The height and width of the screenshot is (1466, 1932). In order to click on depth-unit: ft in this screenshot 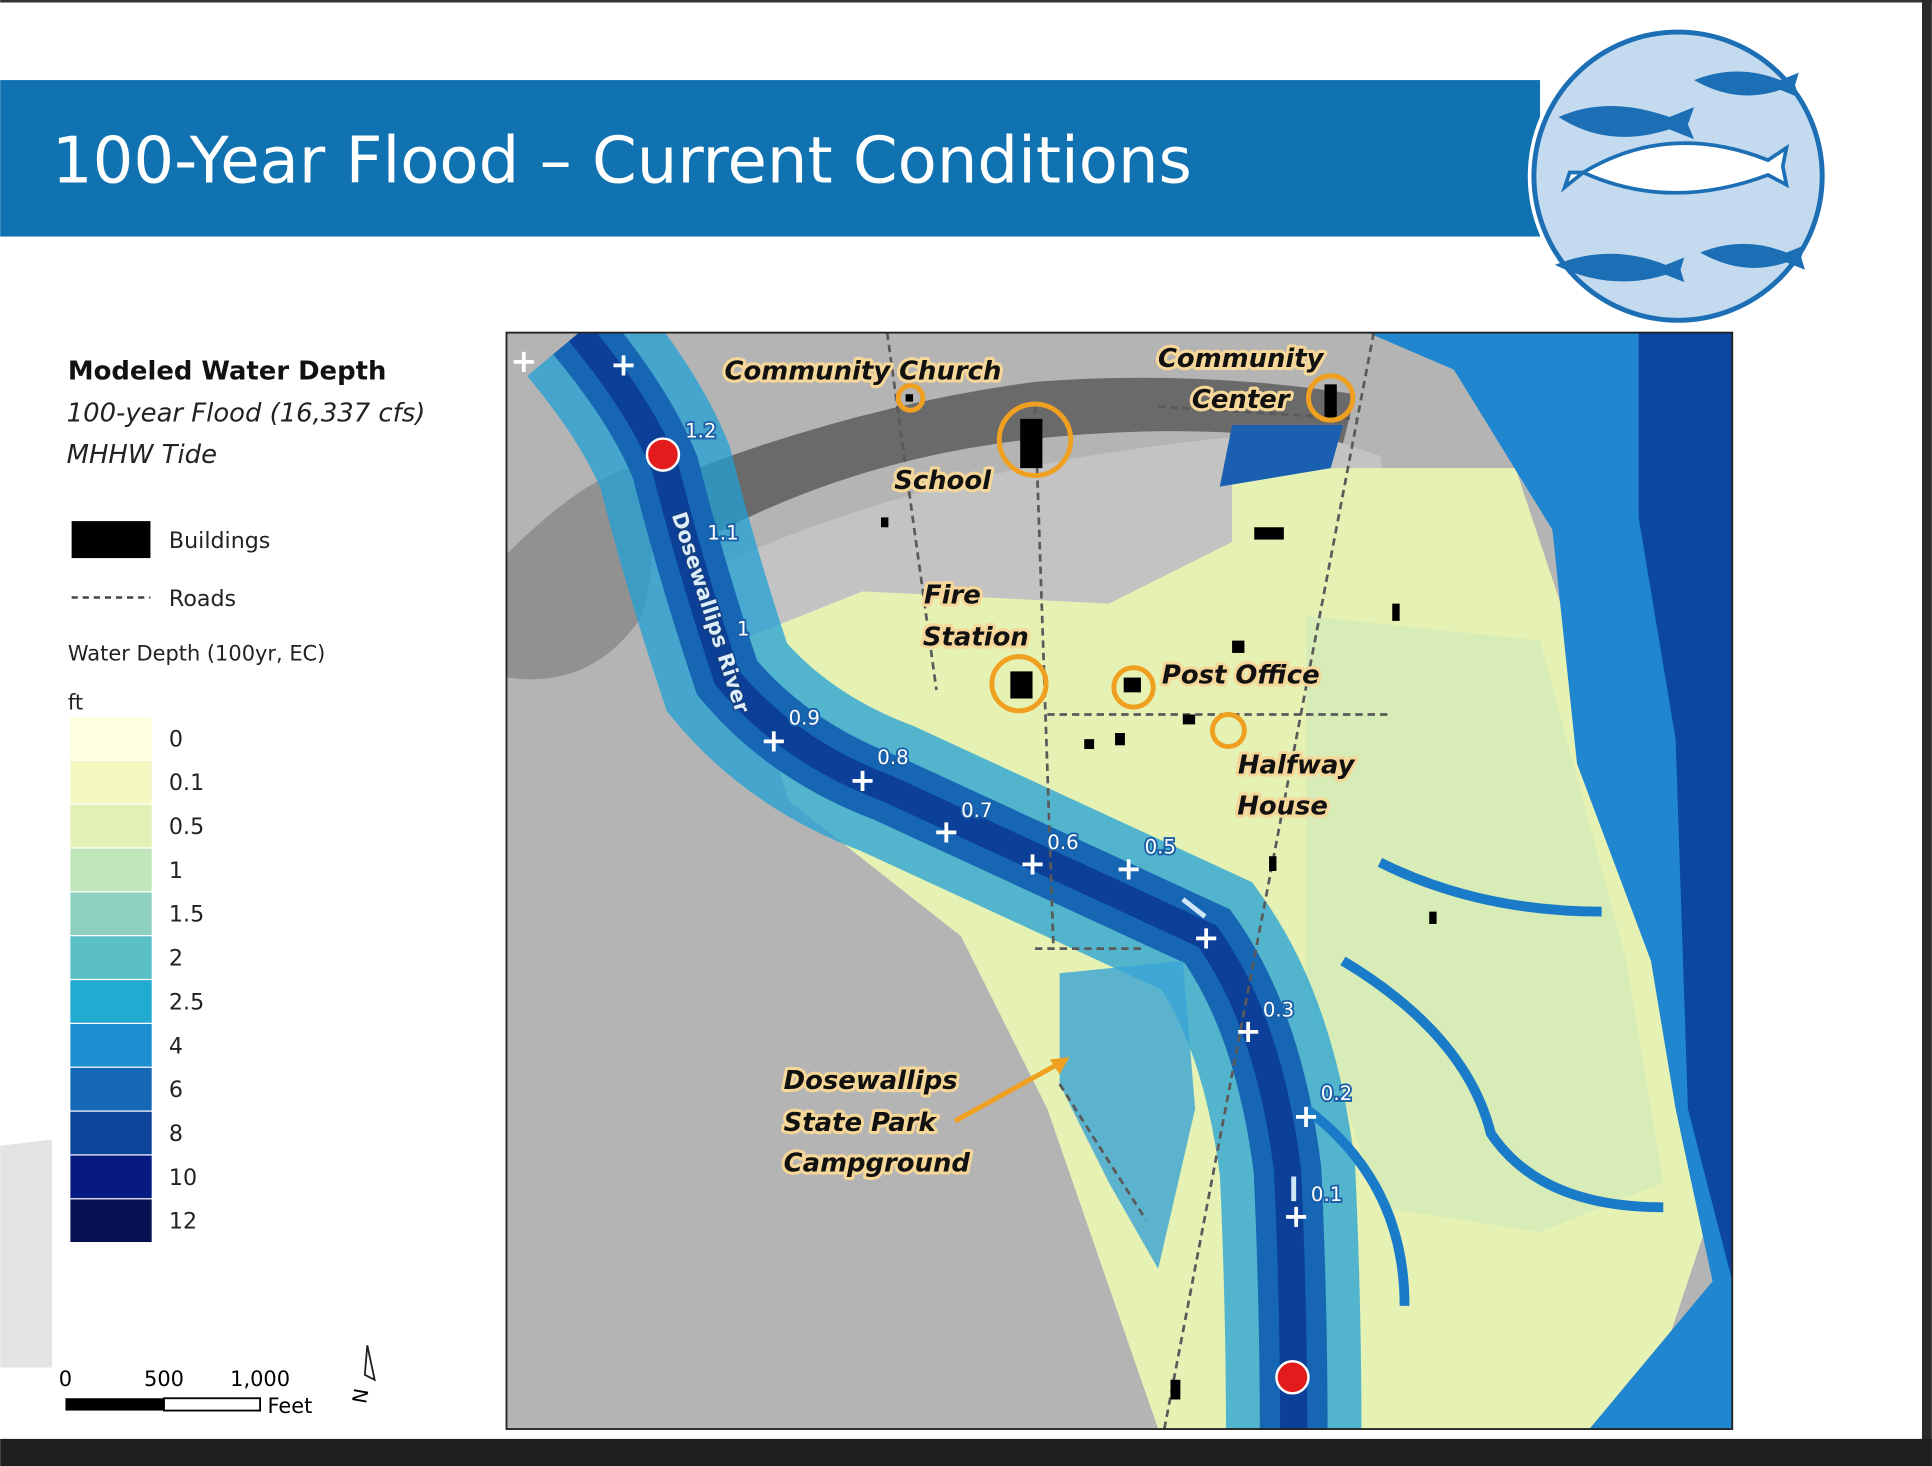, I will do `click(75, 703)`.